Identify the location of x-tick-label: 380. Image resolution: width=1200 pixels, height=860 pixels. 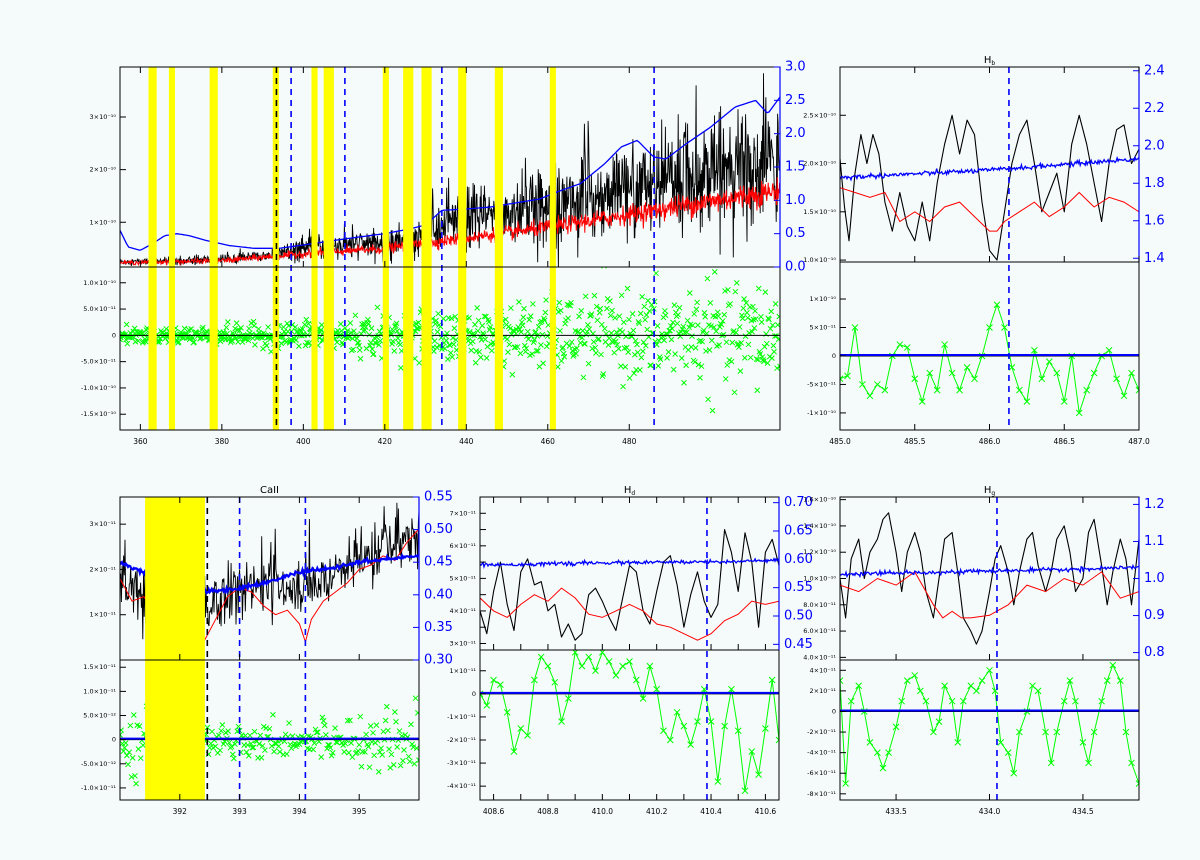
(222, 441).